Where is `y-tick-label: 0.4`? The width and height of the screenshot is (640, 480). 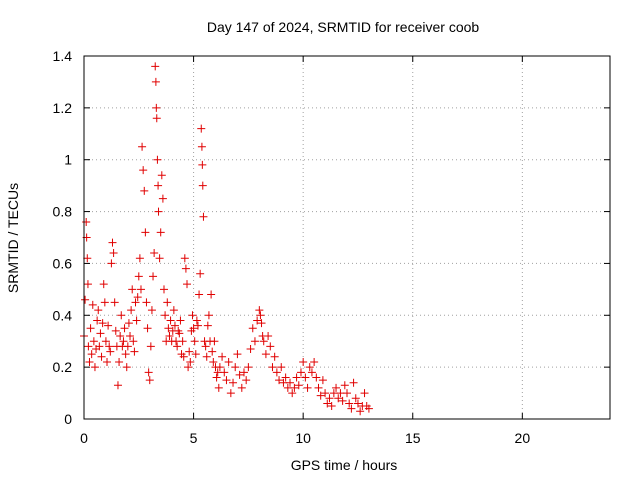
y-tick-label: 0.4 is located at coordinates (63, 315).